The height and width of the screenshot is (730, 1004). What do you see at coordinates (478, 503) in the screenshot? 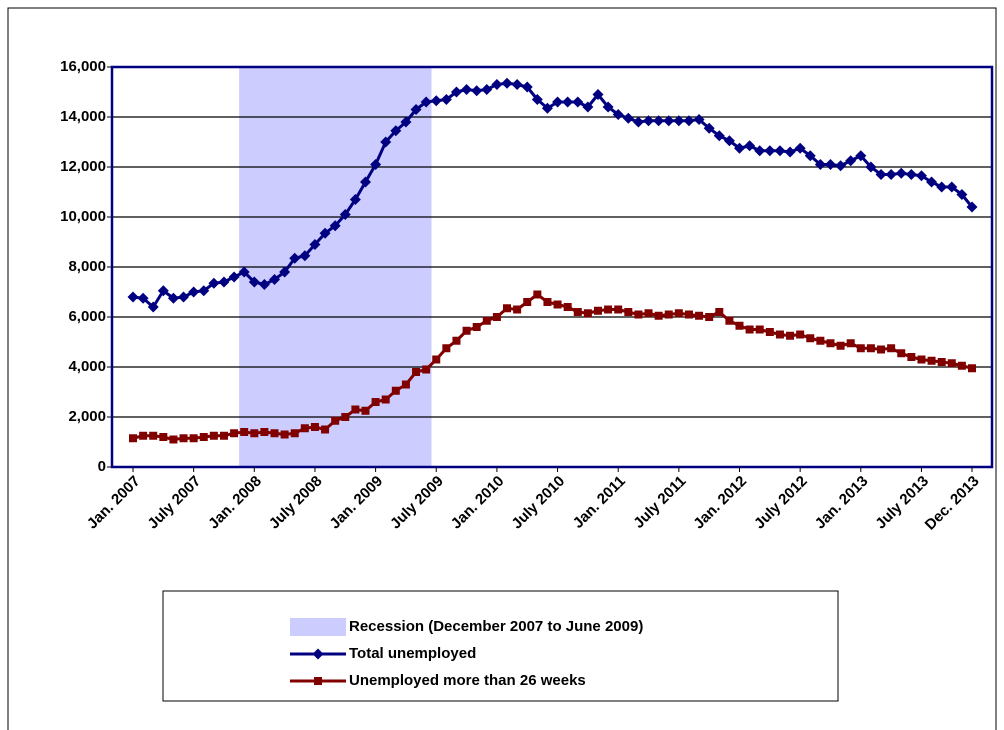
I see `x-tick-label: Jan. 2010` at bounding box center [478, 503].